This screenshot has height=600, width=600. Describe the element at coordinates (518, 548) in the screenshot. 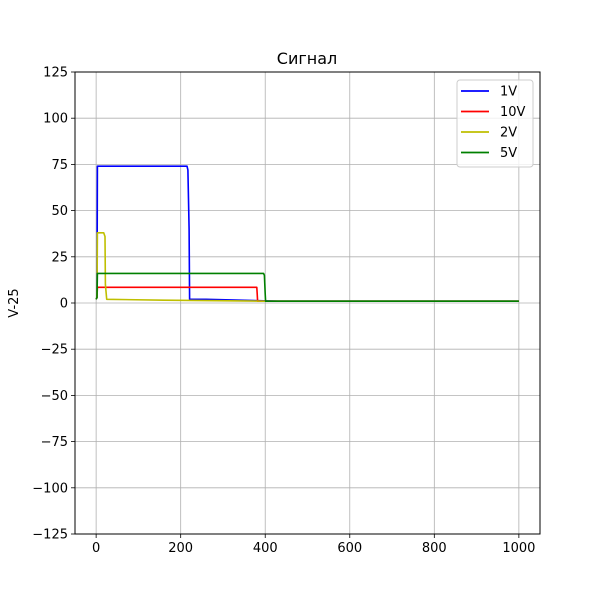

I see `x-tick-label: 1000` at that location.